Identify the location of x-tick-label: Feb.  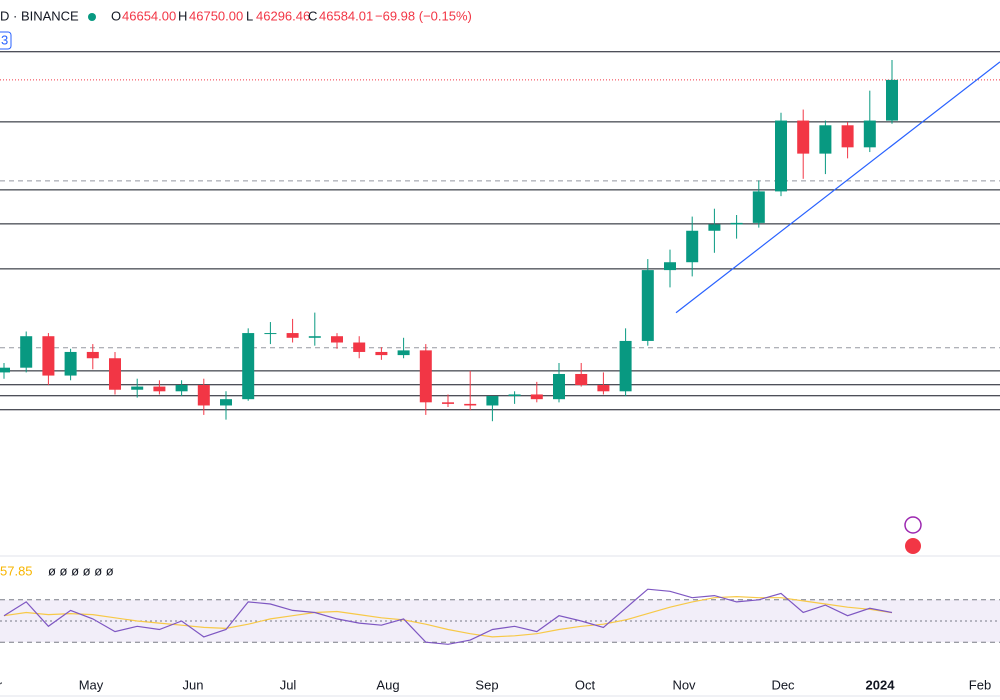
(980, 684).